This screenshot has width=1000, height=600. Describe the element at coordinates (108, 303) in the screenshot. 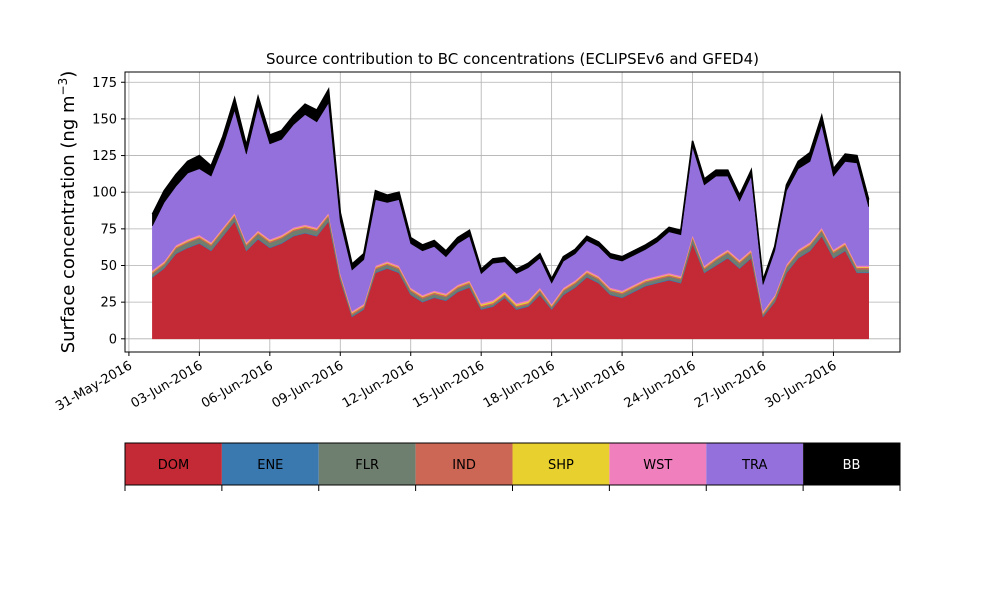

I see `y-tick-label: 25` at that location.